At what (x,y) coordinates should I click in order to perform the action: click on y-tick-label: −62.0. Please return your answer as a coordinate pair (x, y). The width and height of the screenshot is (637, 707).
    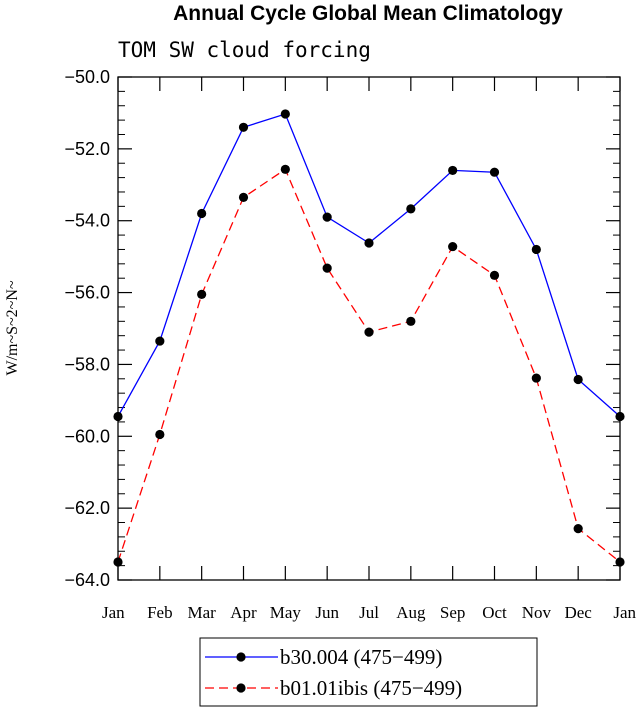
    Looking at the image, I should click on (87, 508).